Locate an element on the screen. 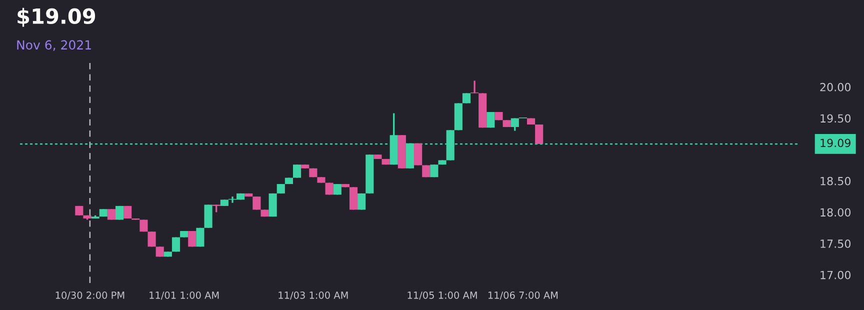 This screenshot has height=310, width=864. y-tick-label: 20.00 is located at coordinates (835, 87).